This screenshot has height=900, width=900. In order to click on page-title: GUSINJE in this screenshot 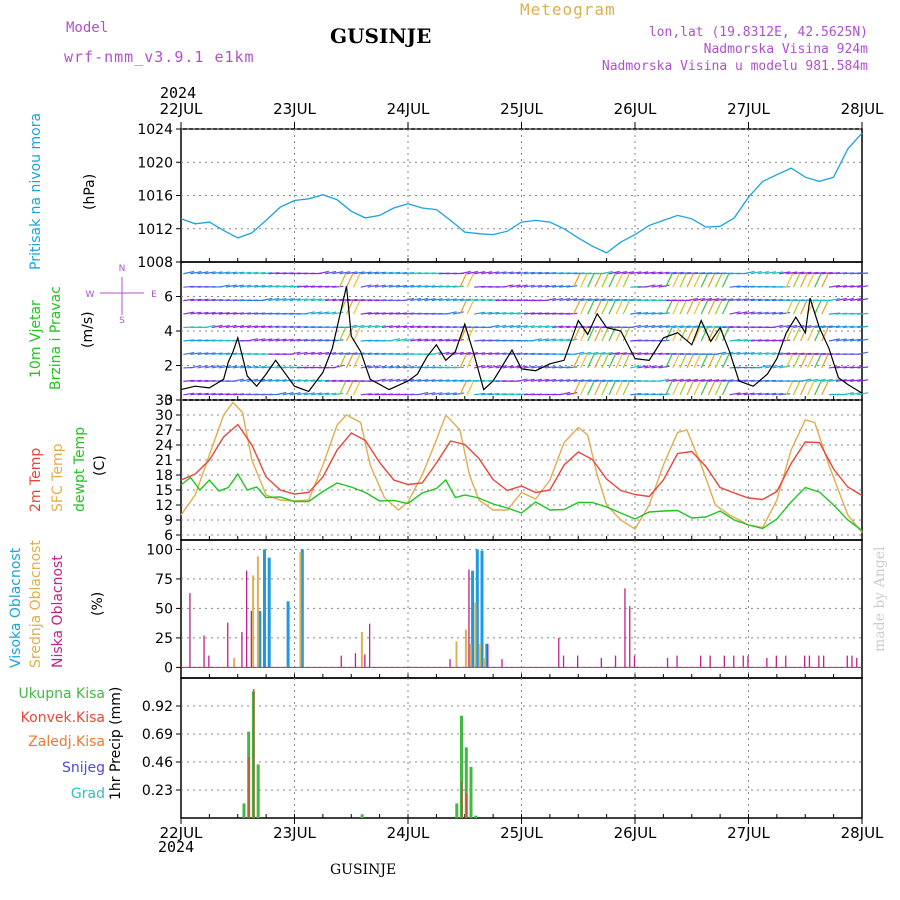, I will do `click(381, 36)`.